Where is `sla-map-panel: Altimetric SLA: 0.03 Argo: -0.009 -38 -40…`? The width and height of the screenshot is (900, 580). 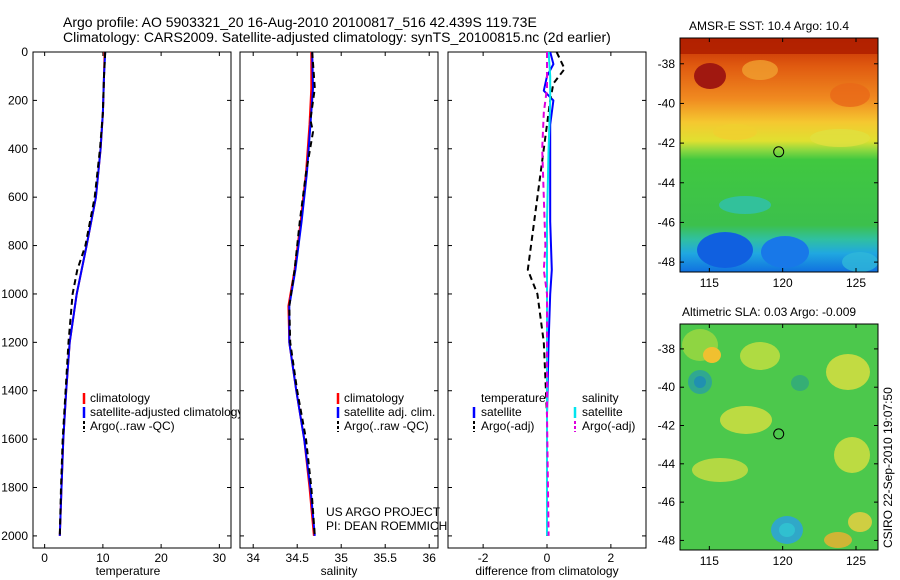 sla-map-panel: Altimetric SLA: 0.03 Argo: -0.009 -38 -40… is located at coordinates (768, 436).